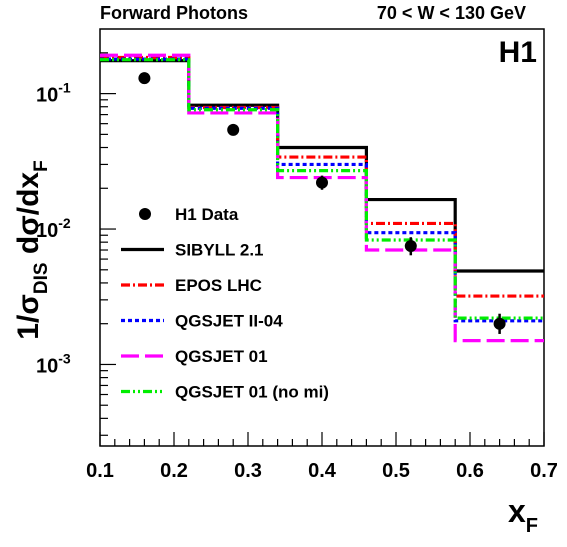 The height and width of the screenshot is (547, 567). What do you see at coordinates (174, 13) in the screenshot?
I see `header-left: Forward Photons` at bounding box center [174, 13].